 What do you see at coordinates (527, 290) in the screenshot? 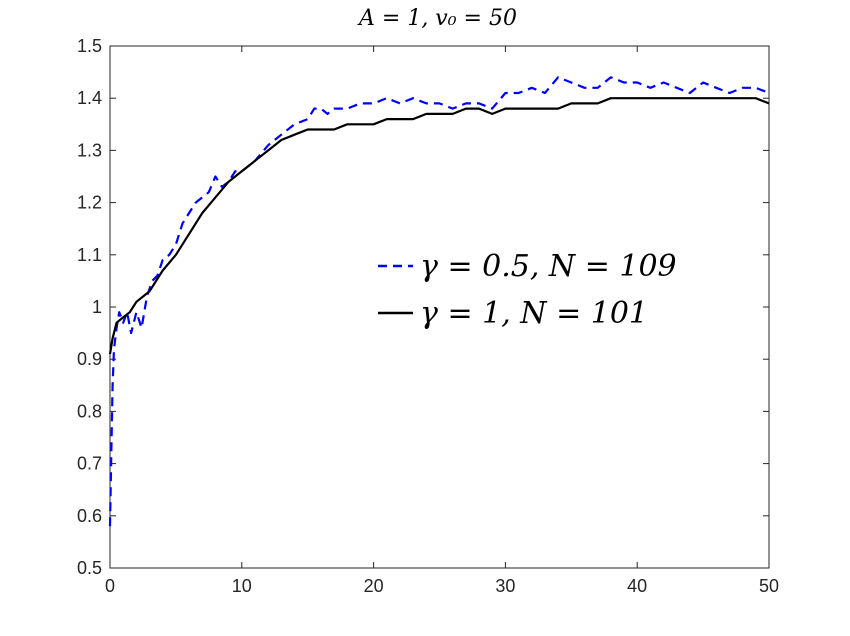
I see `legend: γ = 0.5, N = 109 γ = 1, N = 101` at bounding box center [527, 290].